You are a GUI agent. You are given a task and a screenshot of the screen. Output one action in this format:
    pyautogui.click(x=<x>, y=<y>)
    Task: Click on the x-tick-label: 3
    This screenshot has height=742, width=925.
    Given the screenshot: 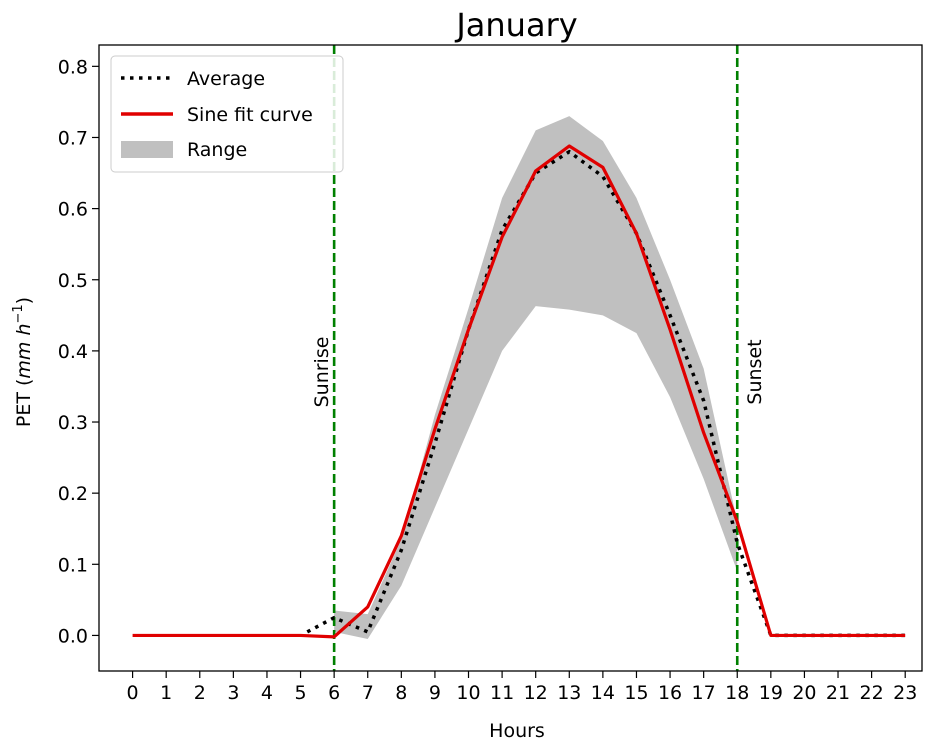 What is the action you would take?
    pyautogui.click(x=233, y=693)
    